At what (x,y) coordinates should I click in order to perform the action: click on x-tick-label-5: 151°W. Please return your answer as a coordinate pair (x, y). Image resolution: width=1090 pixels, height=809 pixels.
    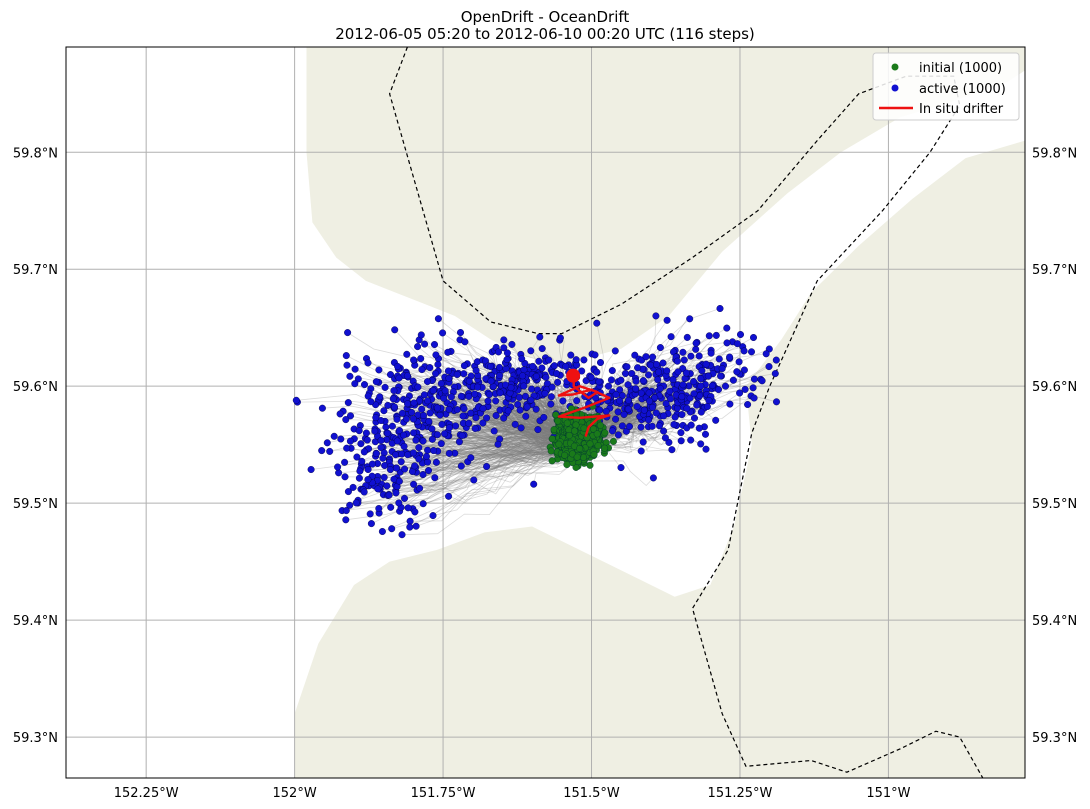
    Looking at the image, I should click on (888, 793).